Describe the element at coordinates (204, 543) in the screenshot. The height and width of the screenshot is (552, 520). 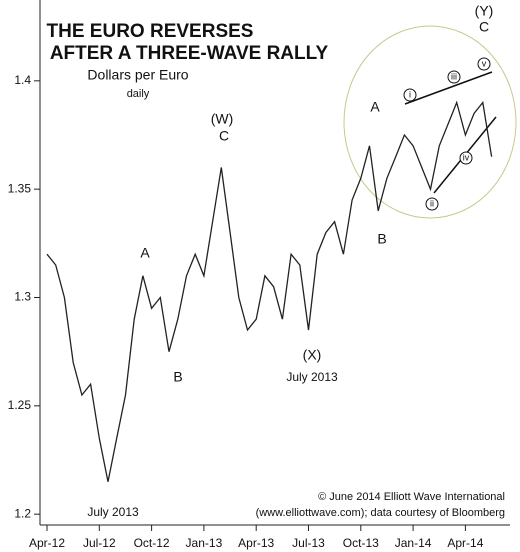
I see `x-tick-label: Jan-13` at that location.